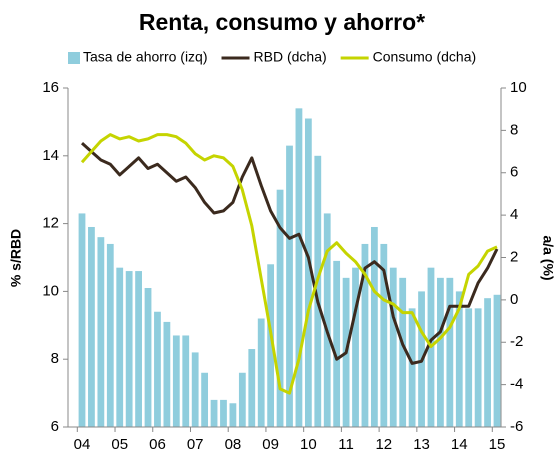 Image resolution: width=560 pixels, height=457 pixels. Describe the element at coordinates (145, 57) in the screenshot. I see `legend-label: Tasa de ahorro (izq)` at that location.